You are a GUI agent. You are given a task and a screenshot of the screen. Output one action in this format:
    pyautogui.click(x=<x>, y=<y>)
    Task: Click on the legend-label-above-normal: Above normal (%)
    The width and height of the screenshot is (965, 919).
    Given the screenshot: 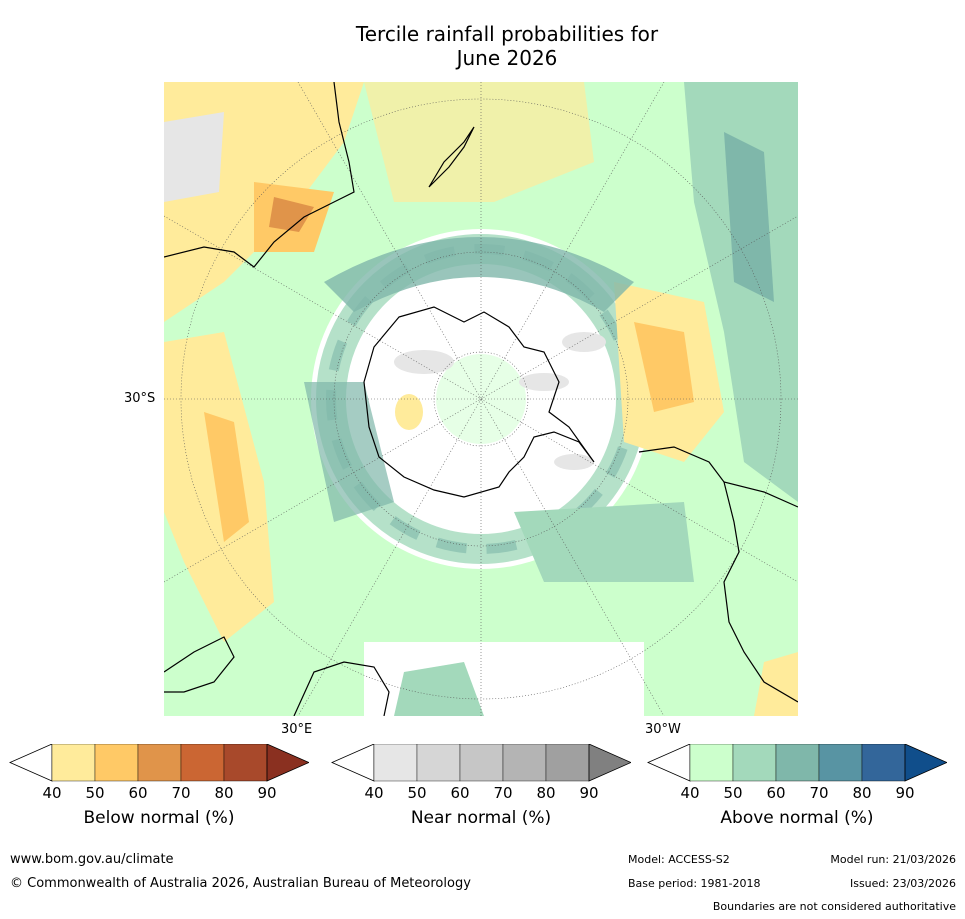 What is the action you would take?
    pyautogui.click(x=797, y=818)
    